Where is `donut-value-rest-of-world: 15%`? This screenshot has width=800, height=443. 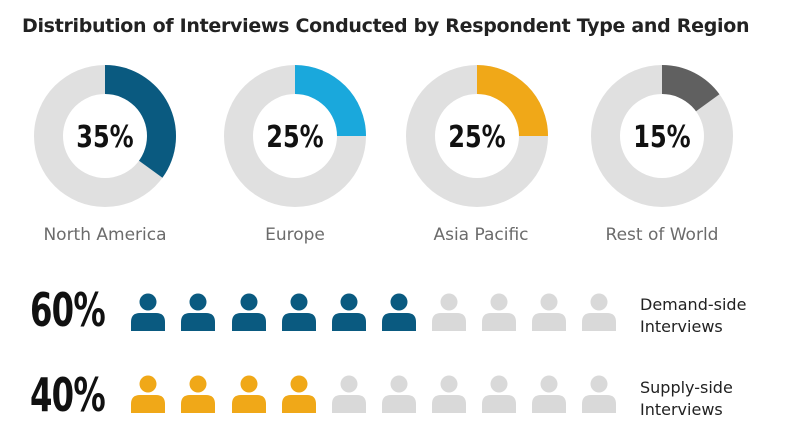 donut-value-rest-of-world: 15% is located at coordinates (661, 137).